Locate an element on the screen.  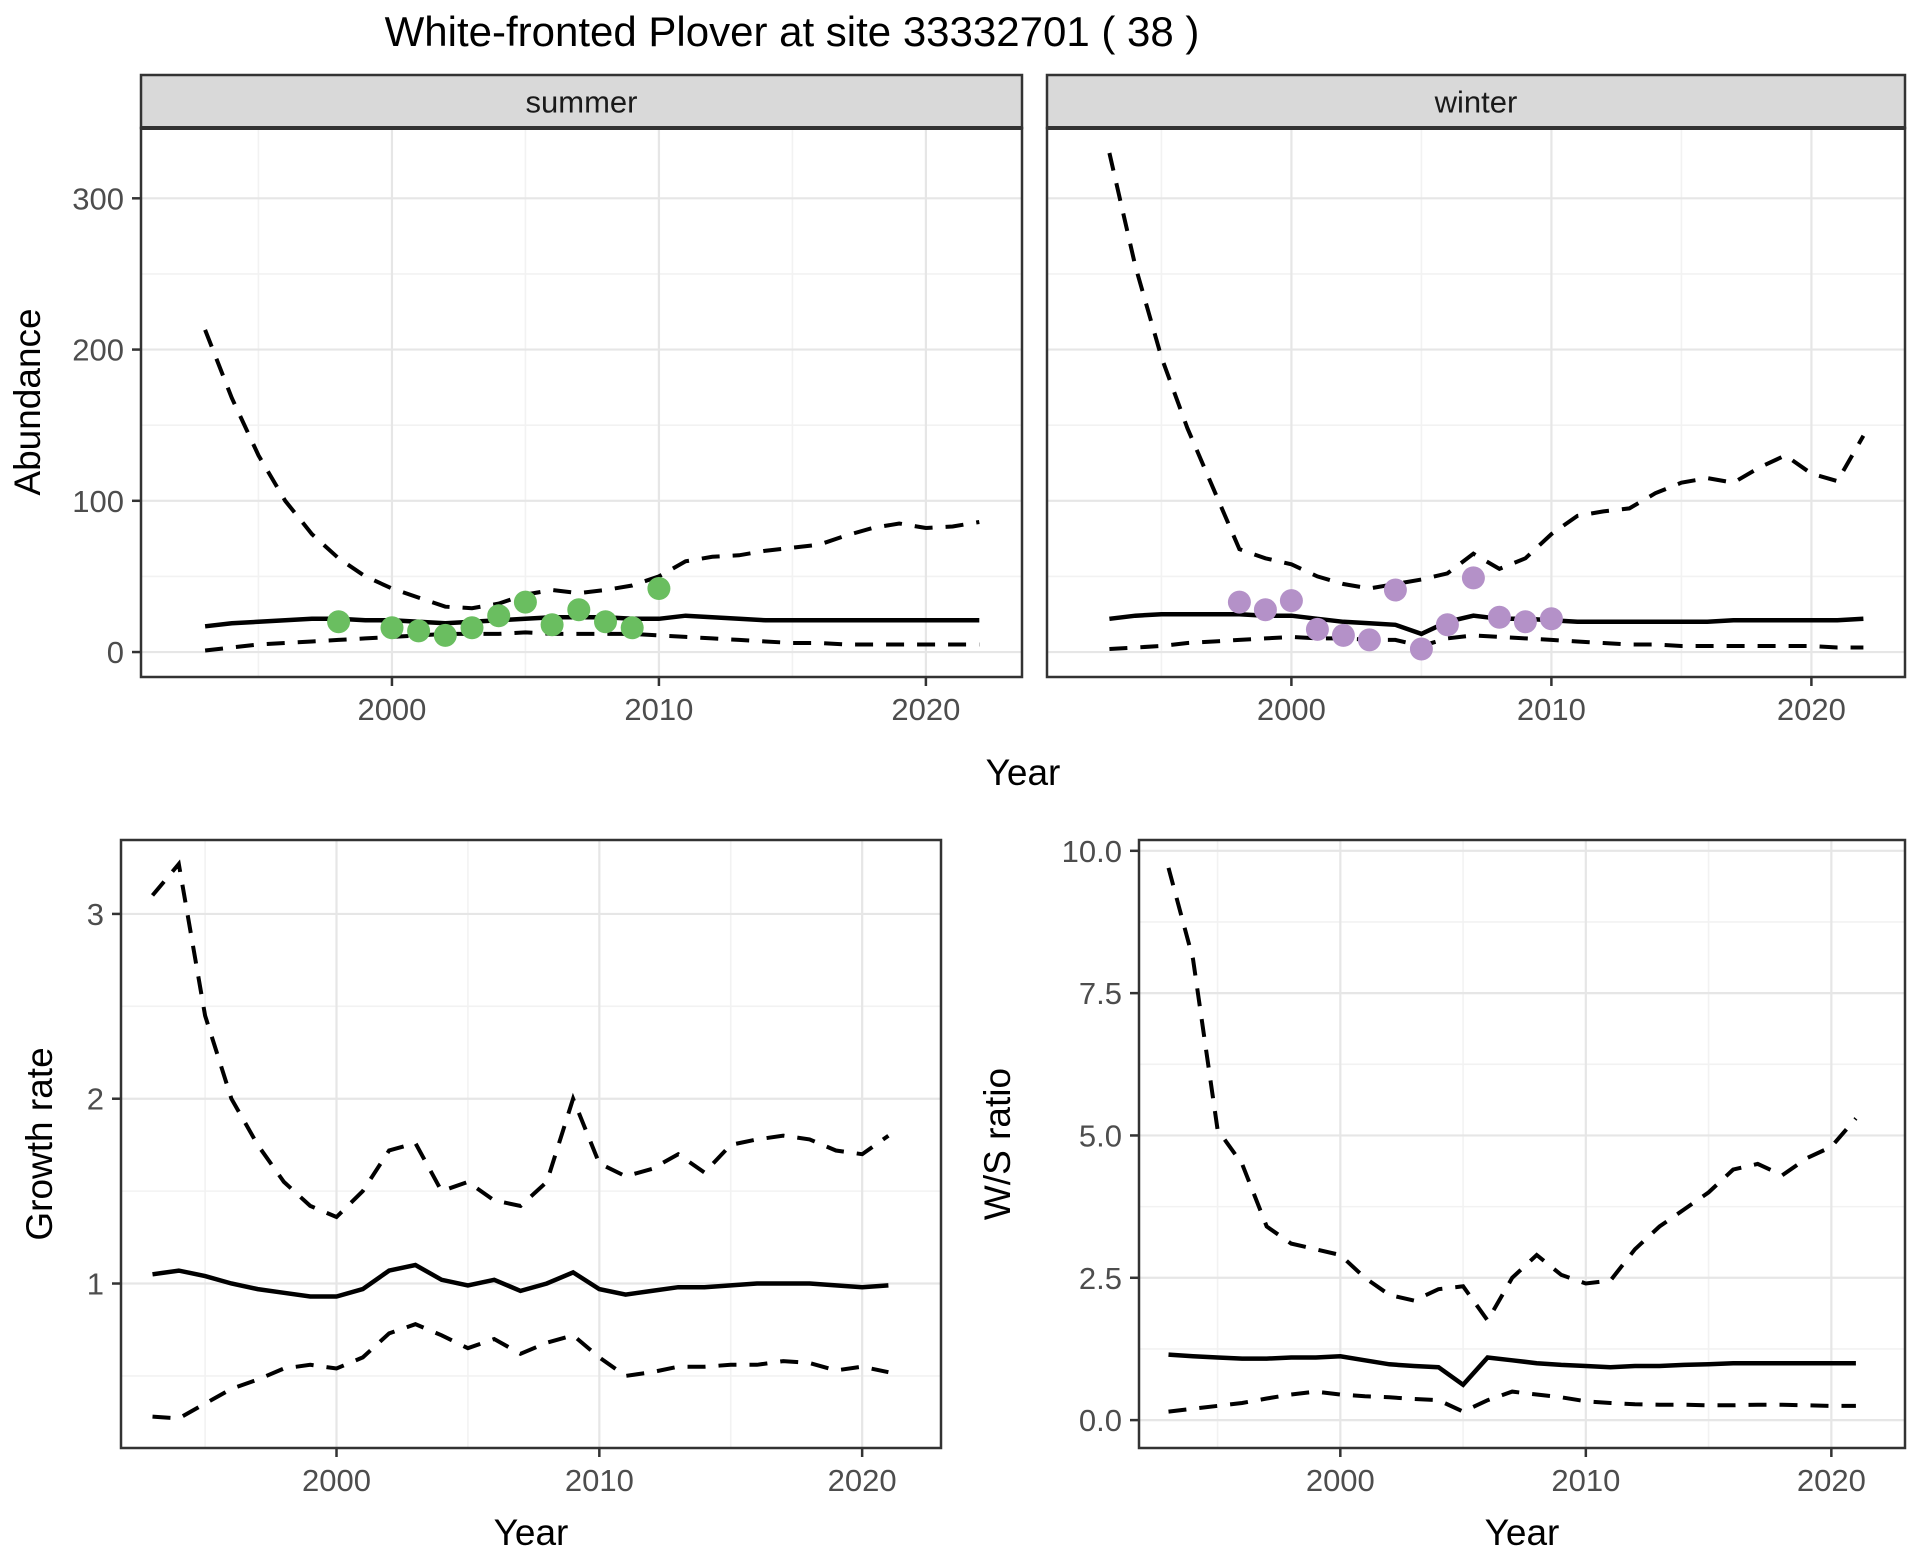
growth-lower_95ci-line is located at coordinates (520, 1371).